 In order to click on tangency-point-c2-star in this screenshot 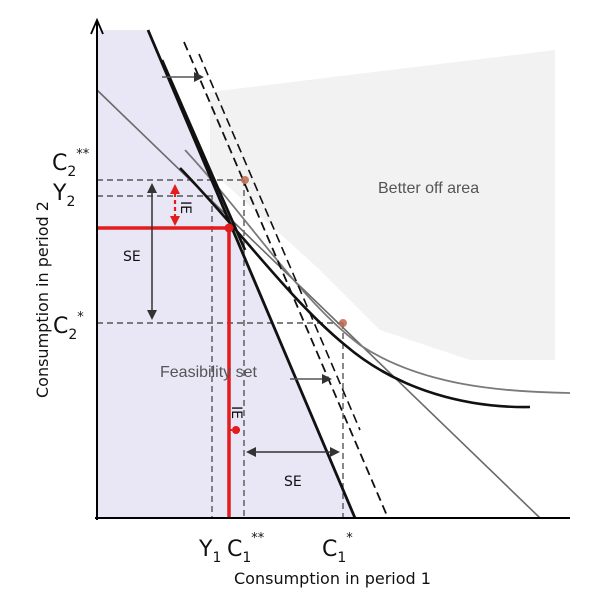, I will do `click(343, 323)`.